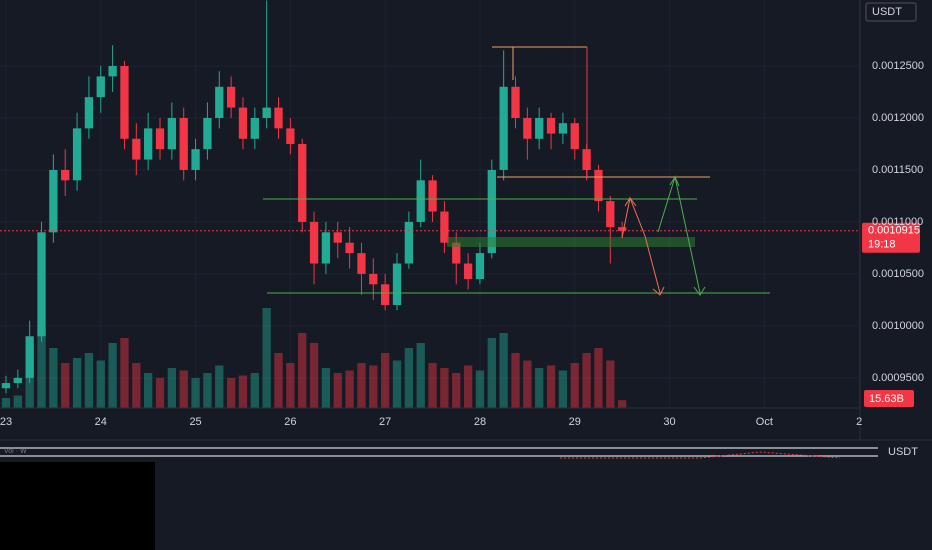 The width and height of the screenshot is (932, 550). Describe the element at coordinates (898, 118) in the screenshot. I see `y-tick-label: 0.0012000` at that location.